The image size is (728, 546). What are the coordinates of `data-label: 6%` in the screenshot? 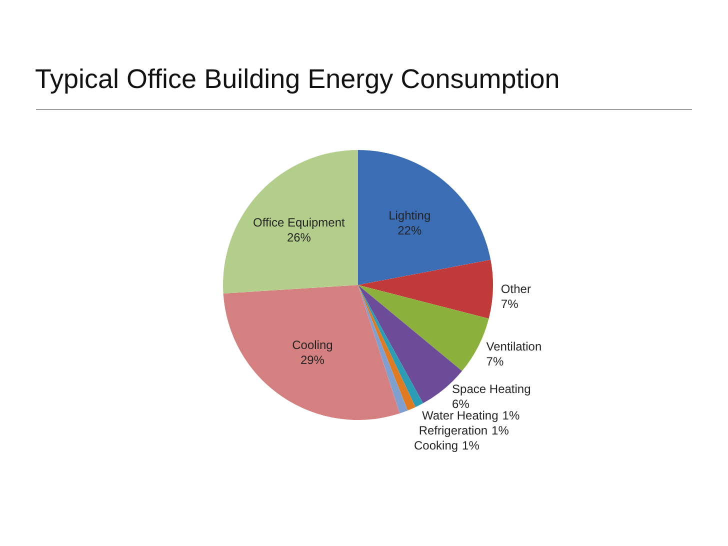 It's located at (461, 404).